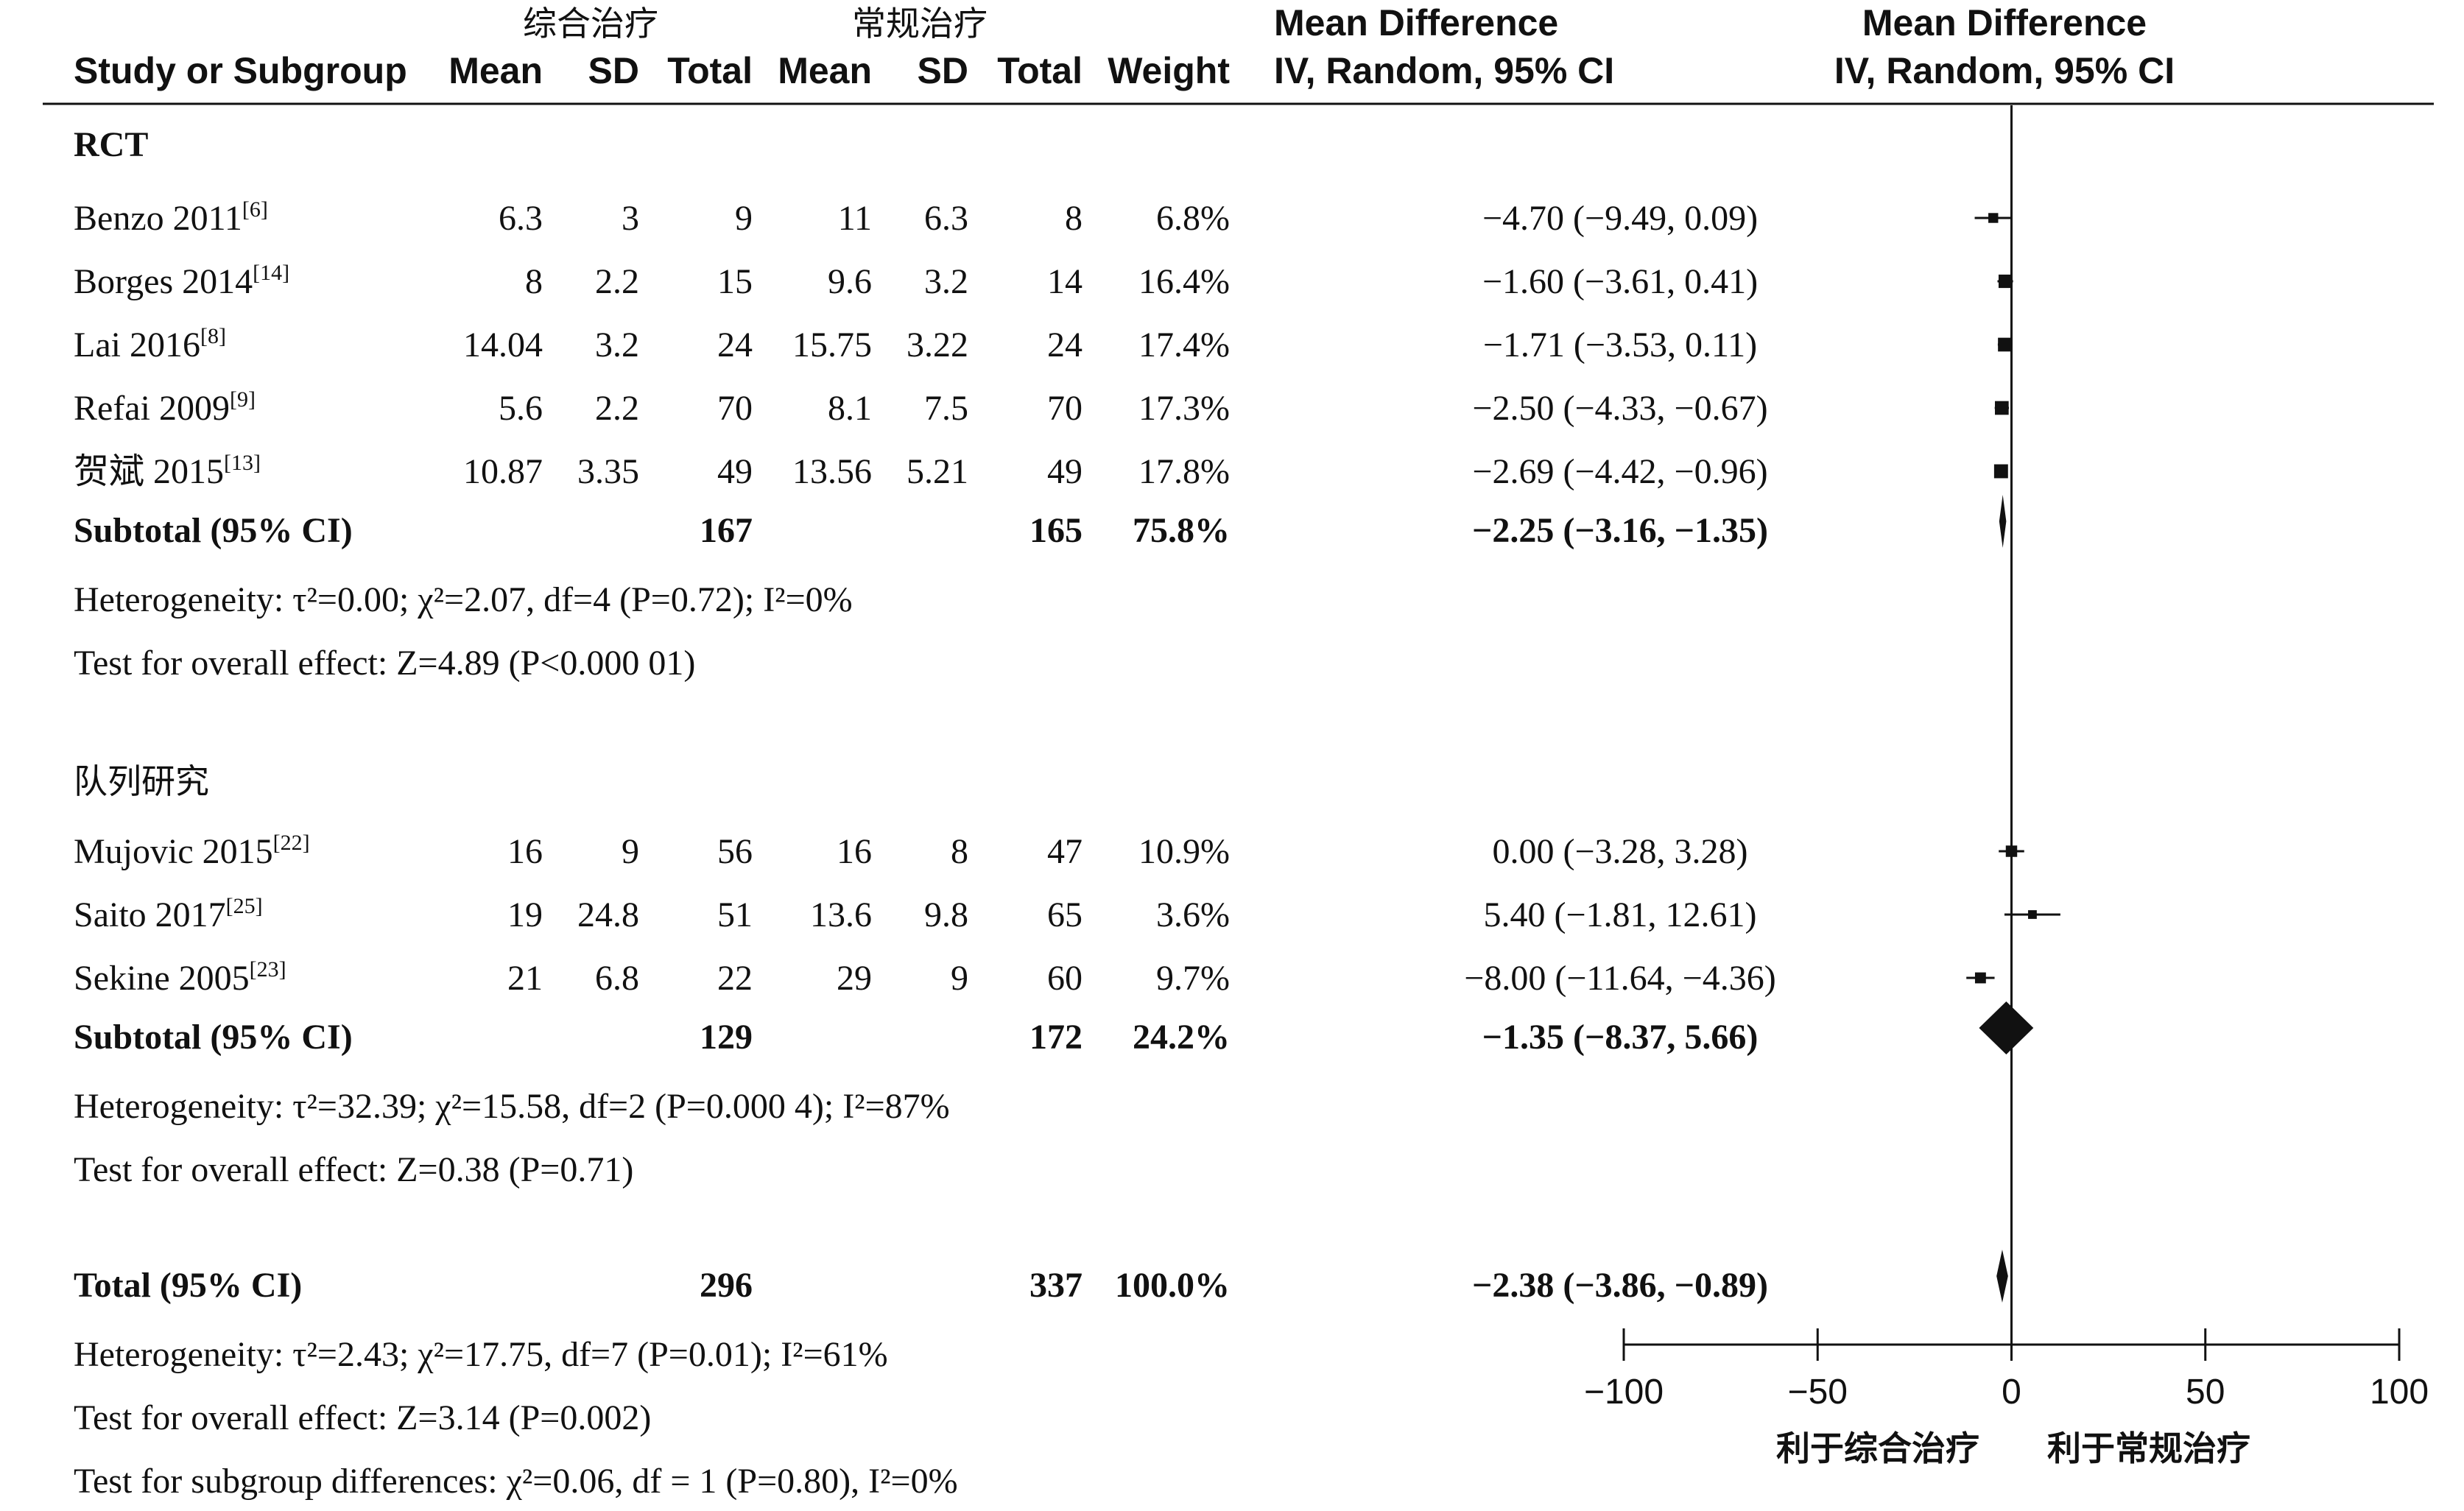 The height and width of the screenshot is (1511, 2464). Describe the element at coordinates (1169, 70) in the screenshot. I see `weight-header: Weight` at that location.